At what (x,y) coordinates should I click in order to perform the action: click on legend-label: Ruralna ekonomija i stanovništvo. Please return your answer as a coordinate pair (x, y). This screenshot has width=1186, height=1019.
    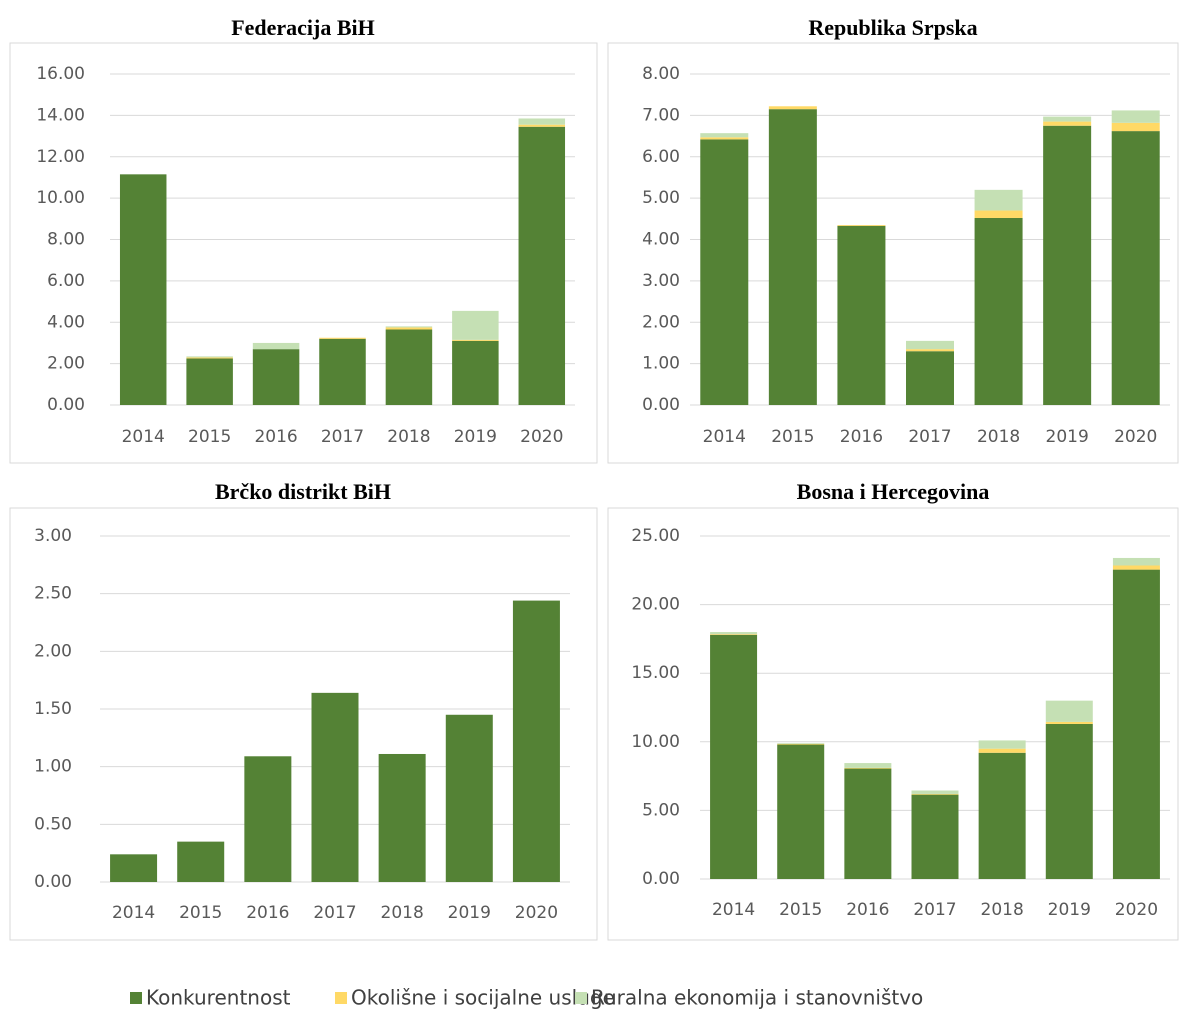
    Looking at the image, I should click on (757, 998).